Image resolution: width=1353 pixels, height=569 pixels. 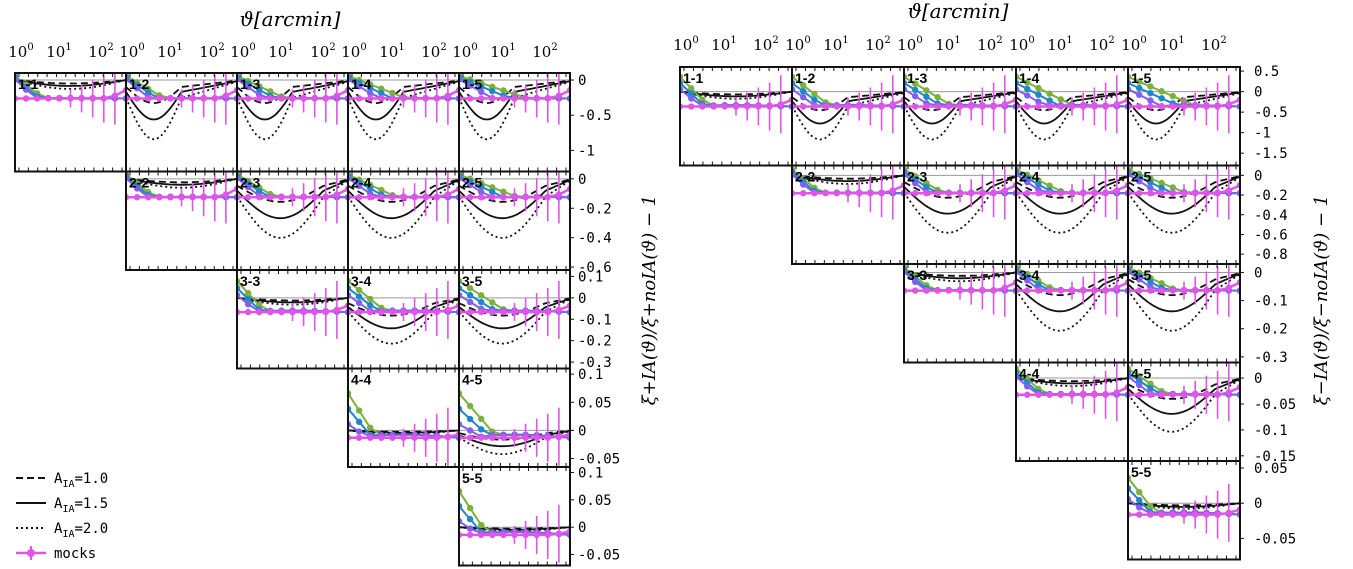 I want to click on bin-label: 1-4, so click(x=361, y=84).